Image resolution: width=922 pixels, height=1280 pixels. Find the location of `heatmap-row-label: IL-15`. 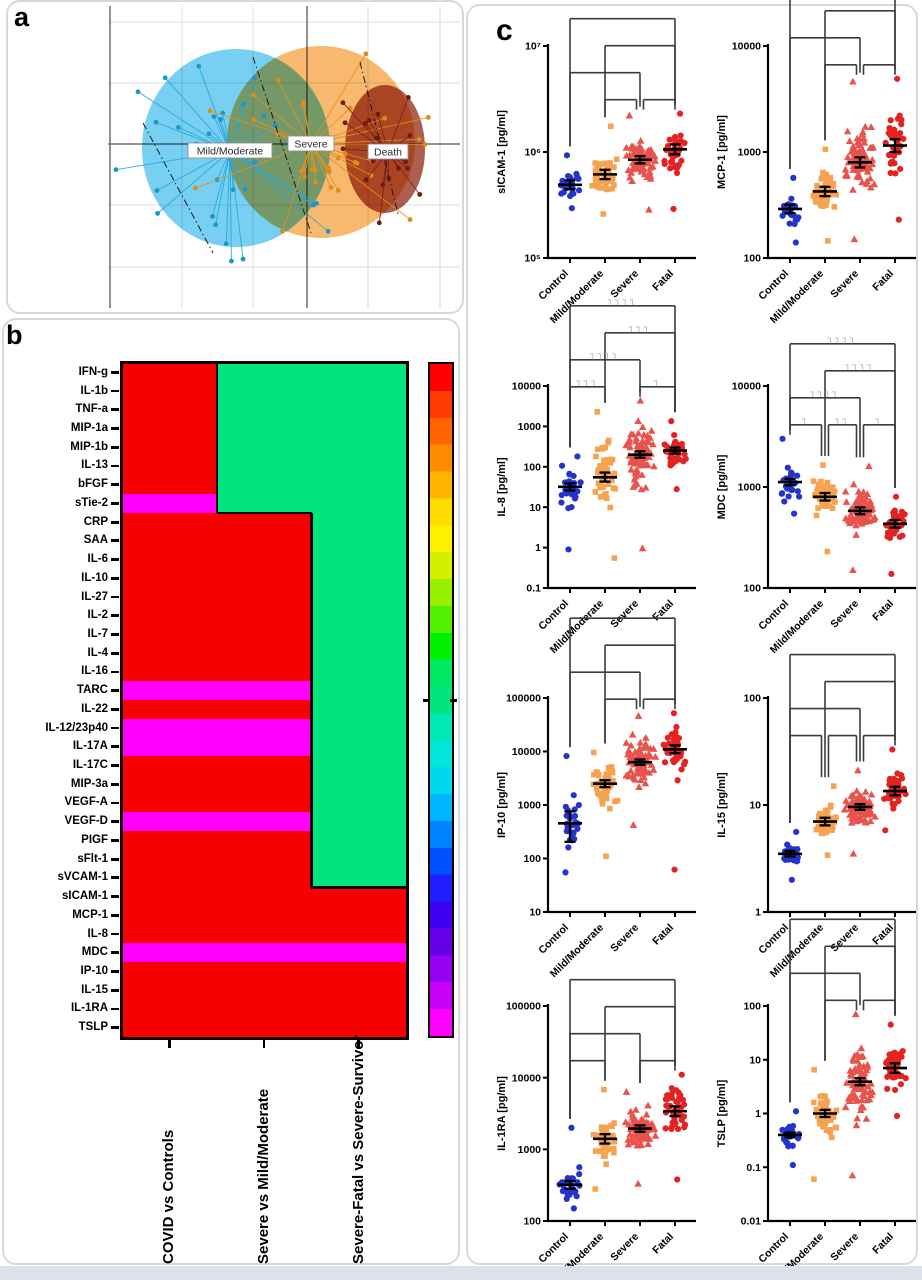

heatmap-row-label: IL-15 is located at coordinates (94, 989).